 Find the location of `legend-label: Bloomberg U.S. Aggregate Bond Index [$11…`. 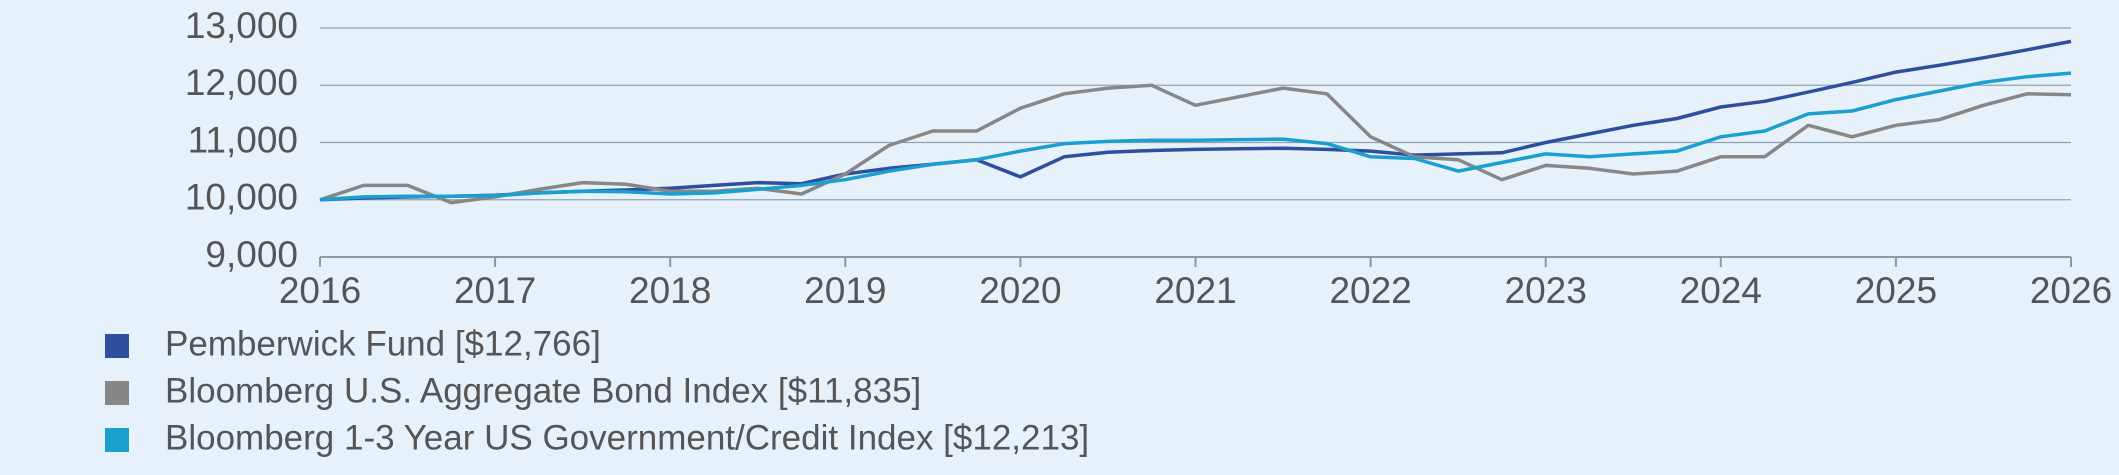

legend-label: Bloomberg U.S. Aggregate Bond Index [$11… is located at coordinates (543, 390).